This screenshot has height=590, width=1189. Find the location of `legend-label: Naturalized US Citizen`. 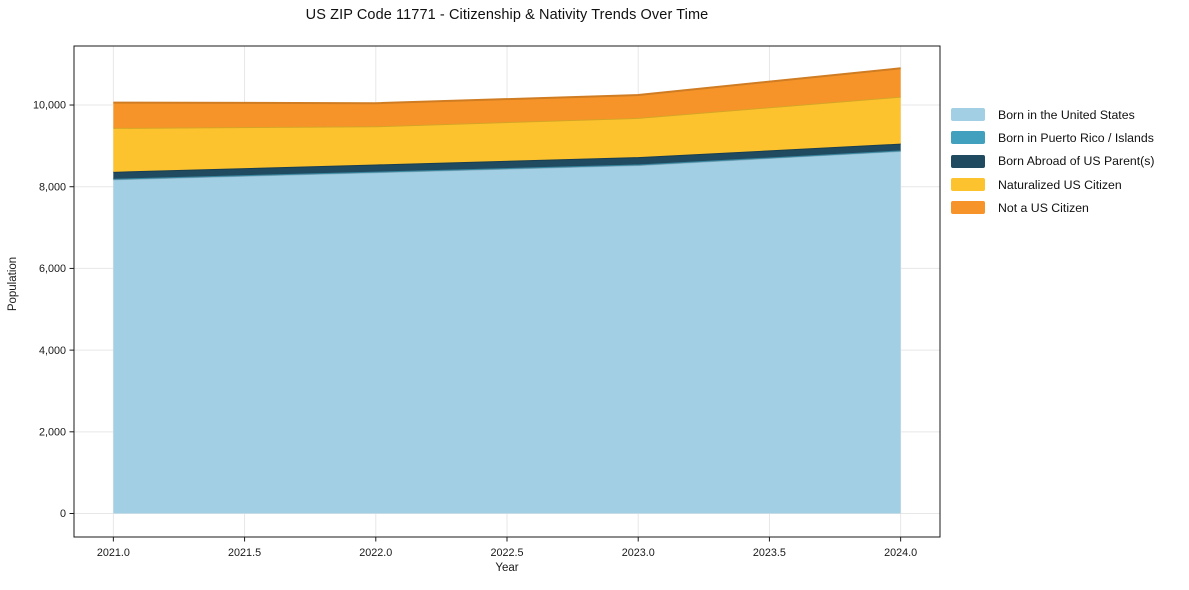

legend-label: Naturalized US Citizen is located at coordinates (1060, 184).